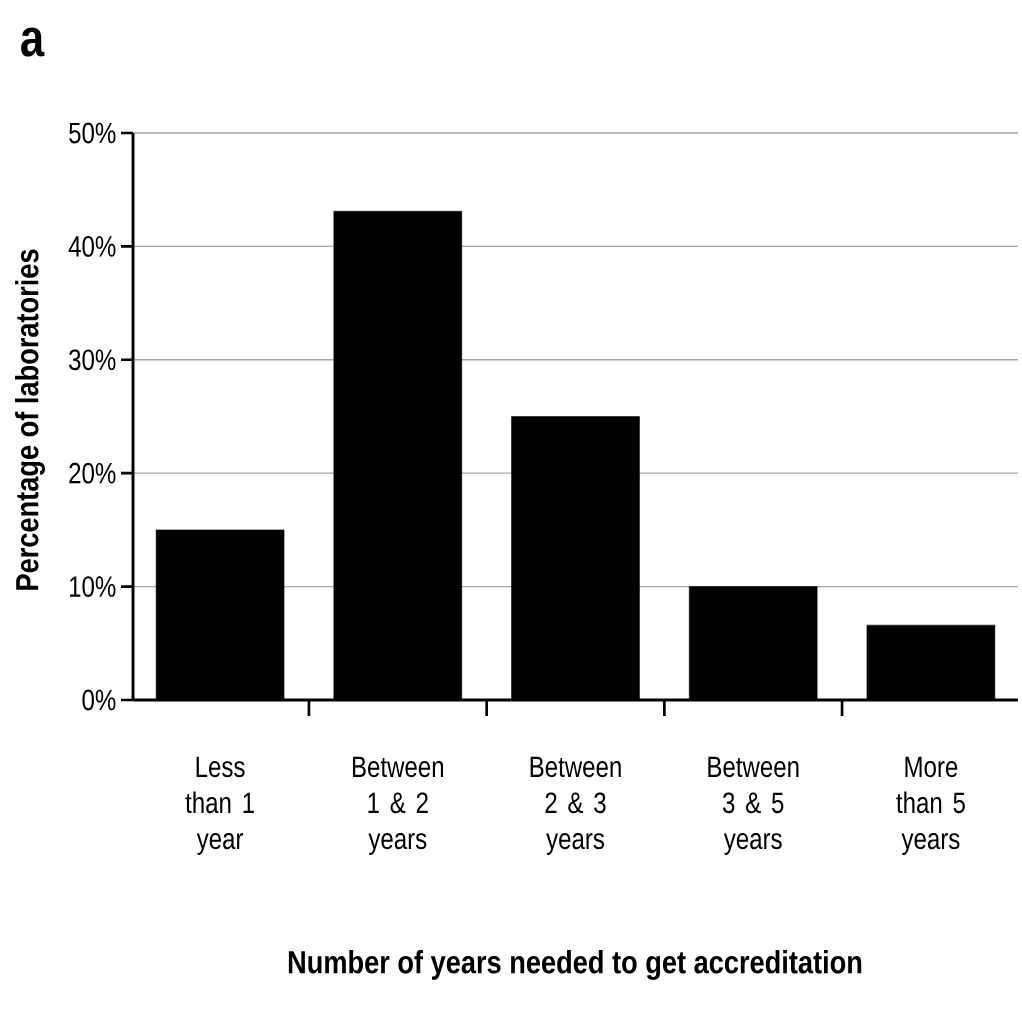  Describe the element at coordinates (99, 700) in the screenshot. I see `y-tick-label: 0%` at that location.